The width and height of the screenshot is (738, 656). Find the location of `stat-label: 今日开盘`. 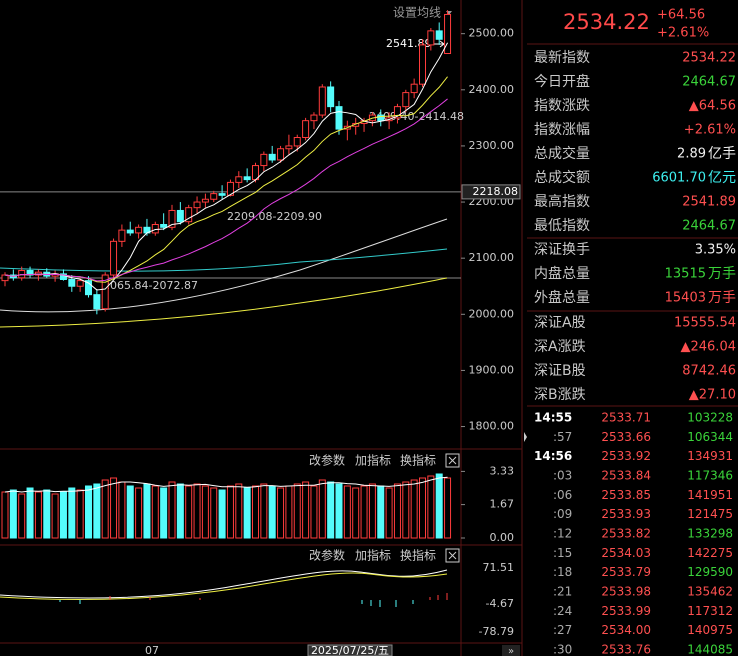

stat-label: 今日开盘 is located at coordinates (562, 81).